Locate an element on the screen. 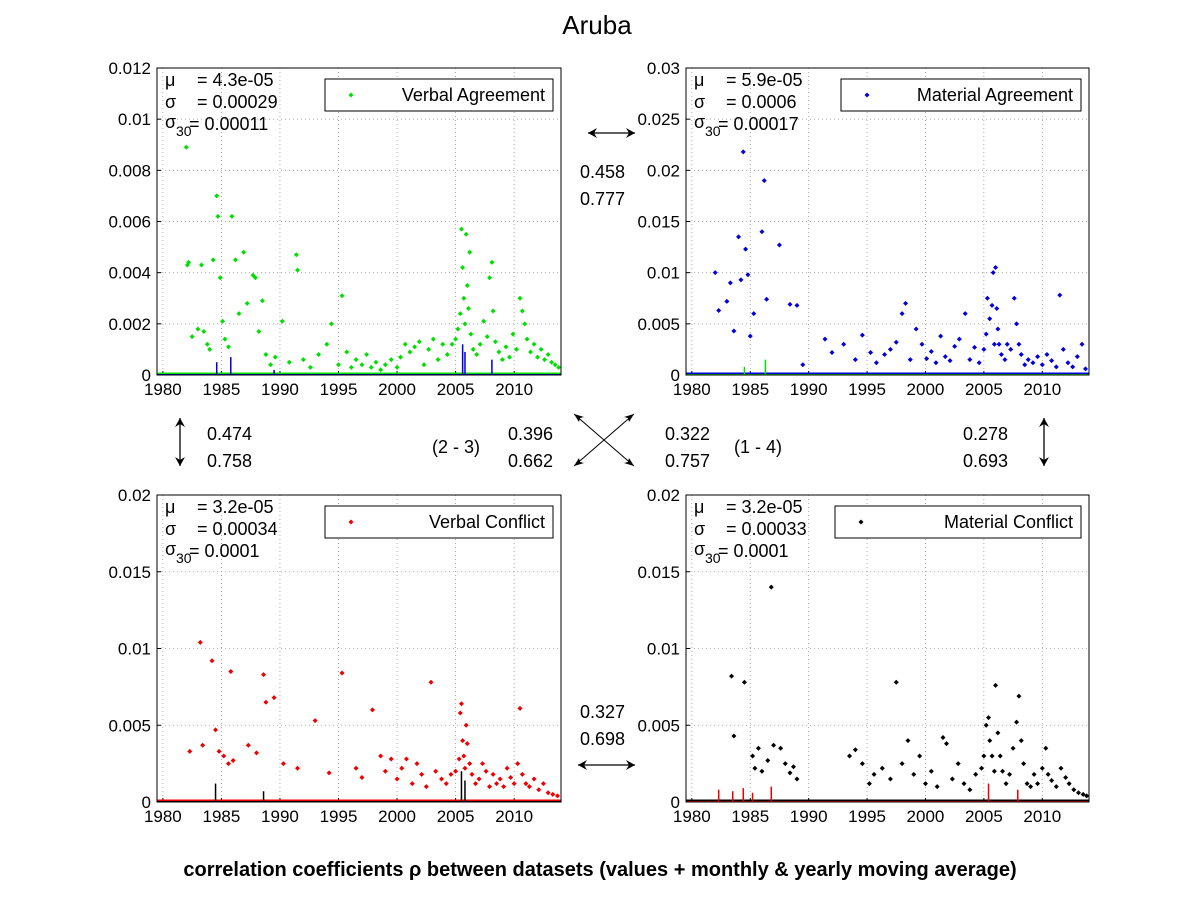 This screenshot has width=1201, height=901. y-tick-label: 0.01 is located at coordinates (663, 649).